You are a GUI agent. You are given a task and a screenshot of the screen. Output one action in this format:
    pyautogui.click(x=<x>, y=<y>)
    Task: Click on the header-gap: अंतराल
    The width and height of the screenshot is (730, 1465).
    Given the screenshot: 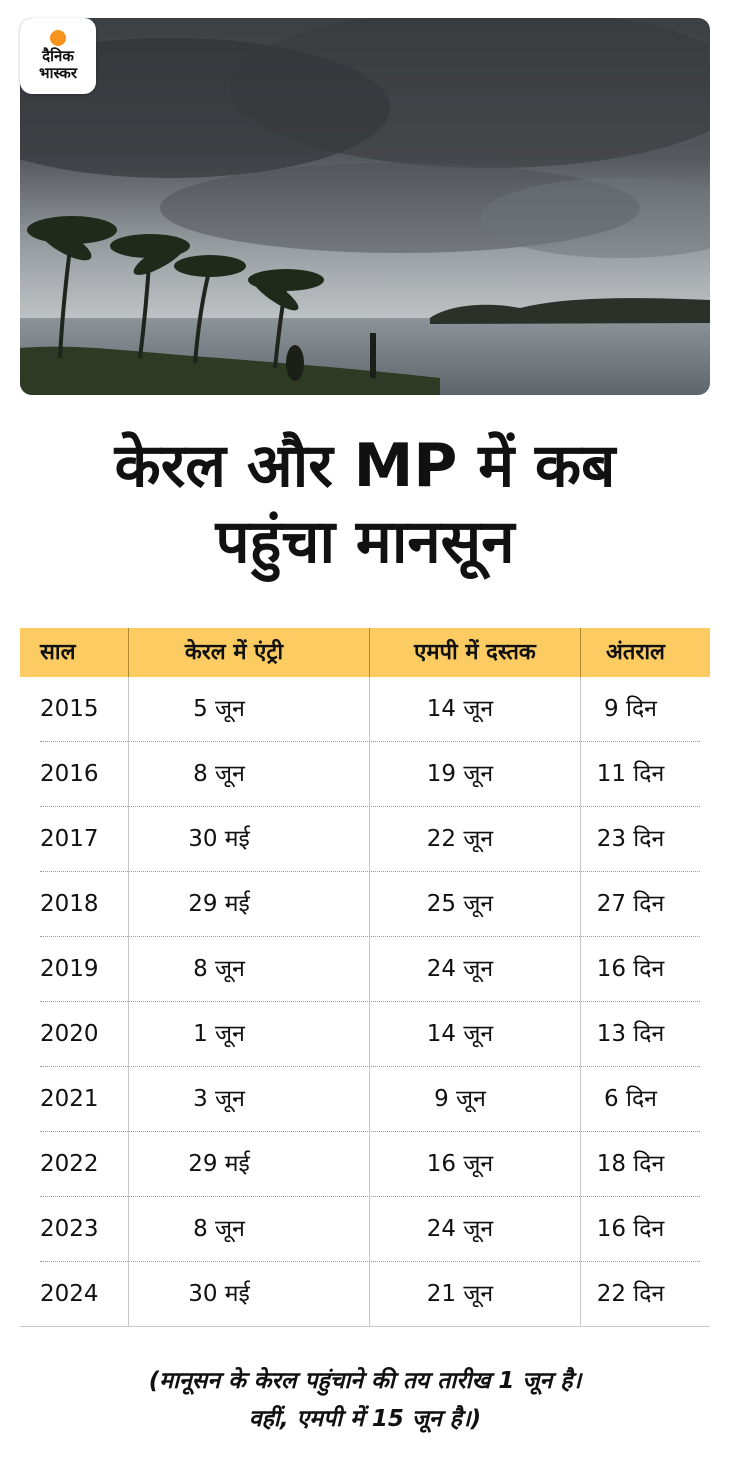 What is the action you would take?
    pyautogui.click(x=645, y=652)
    